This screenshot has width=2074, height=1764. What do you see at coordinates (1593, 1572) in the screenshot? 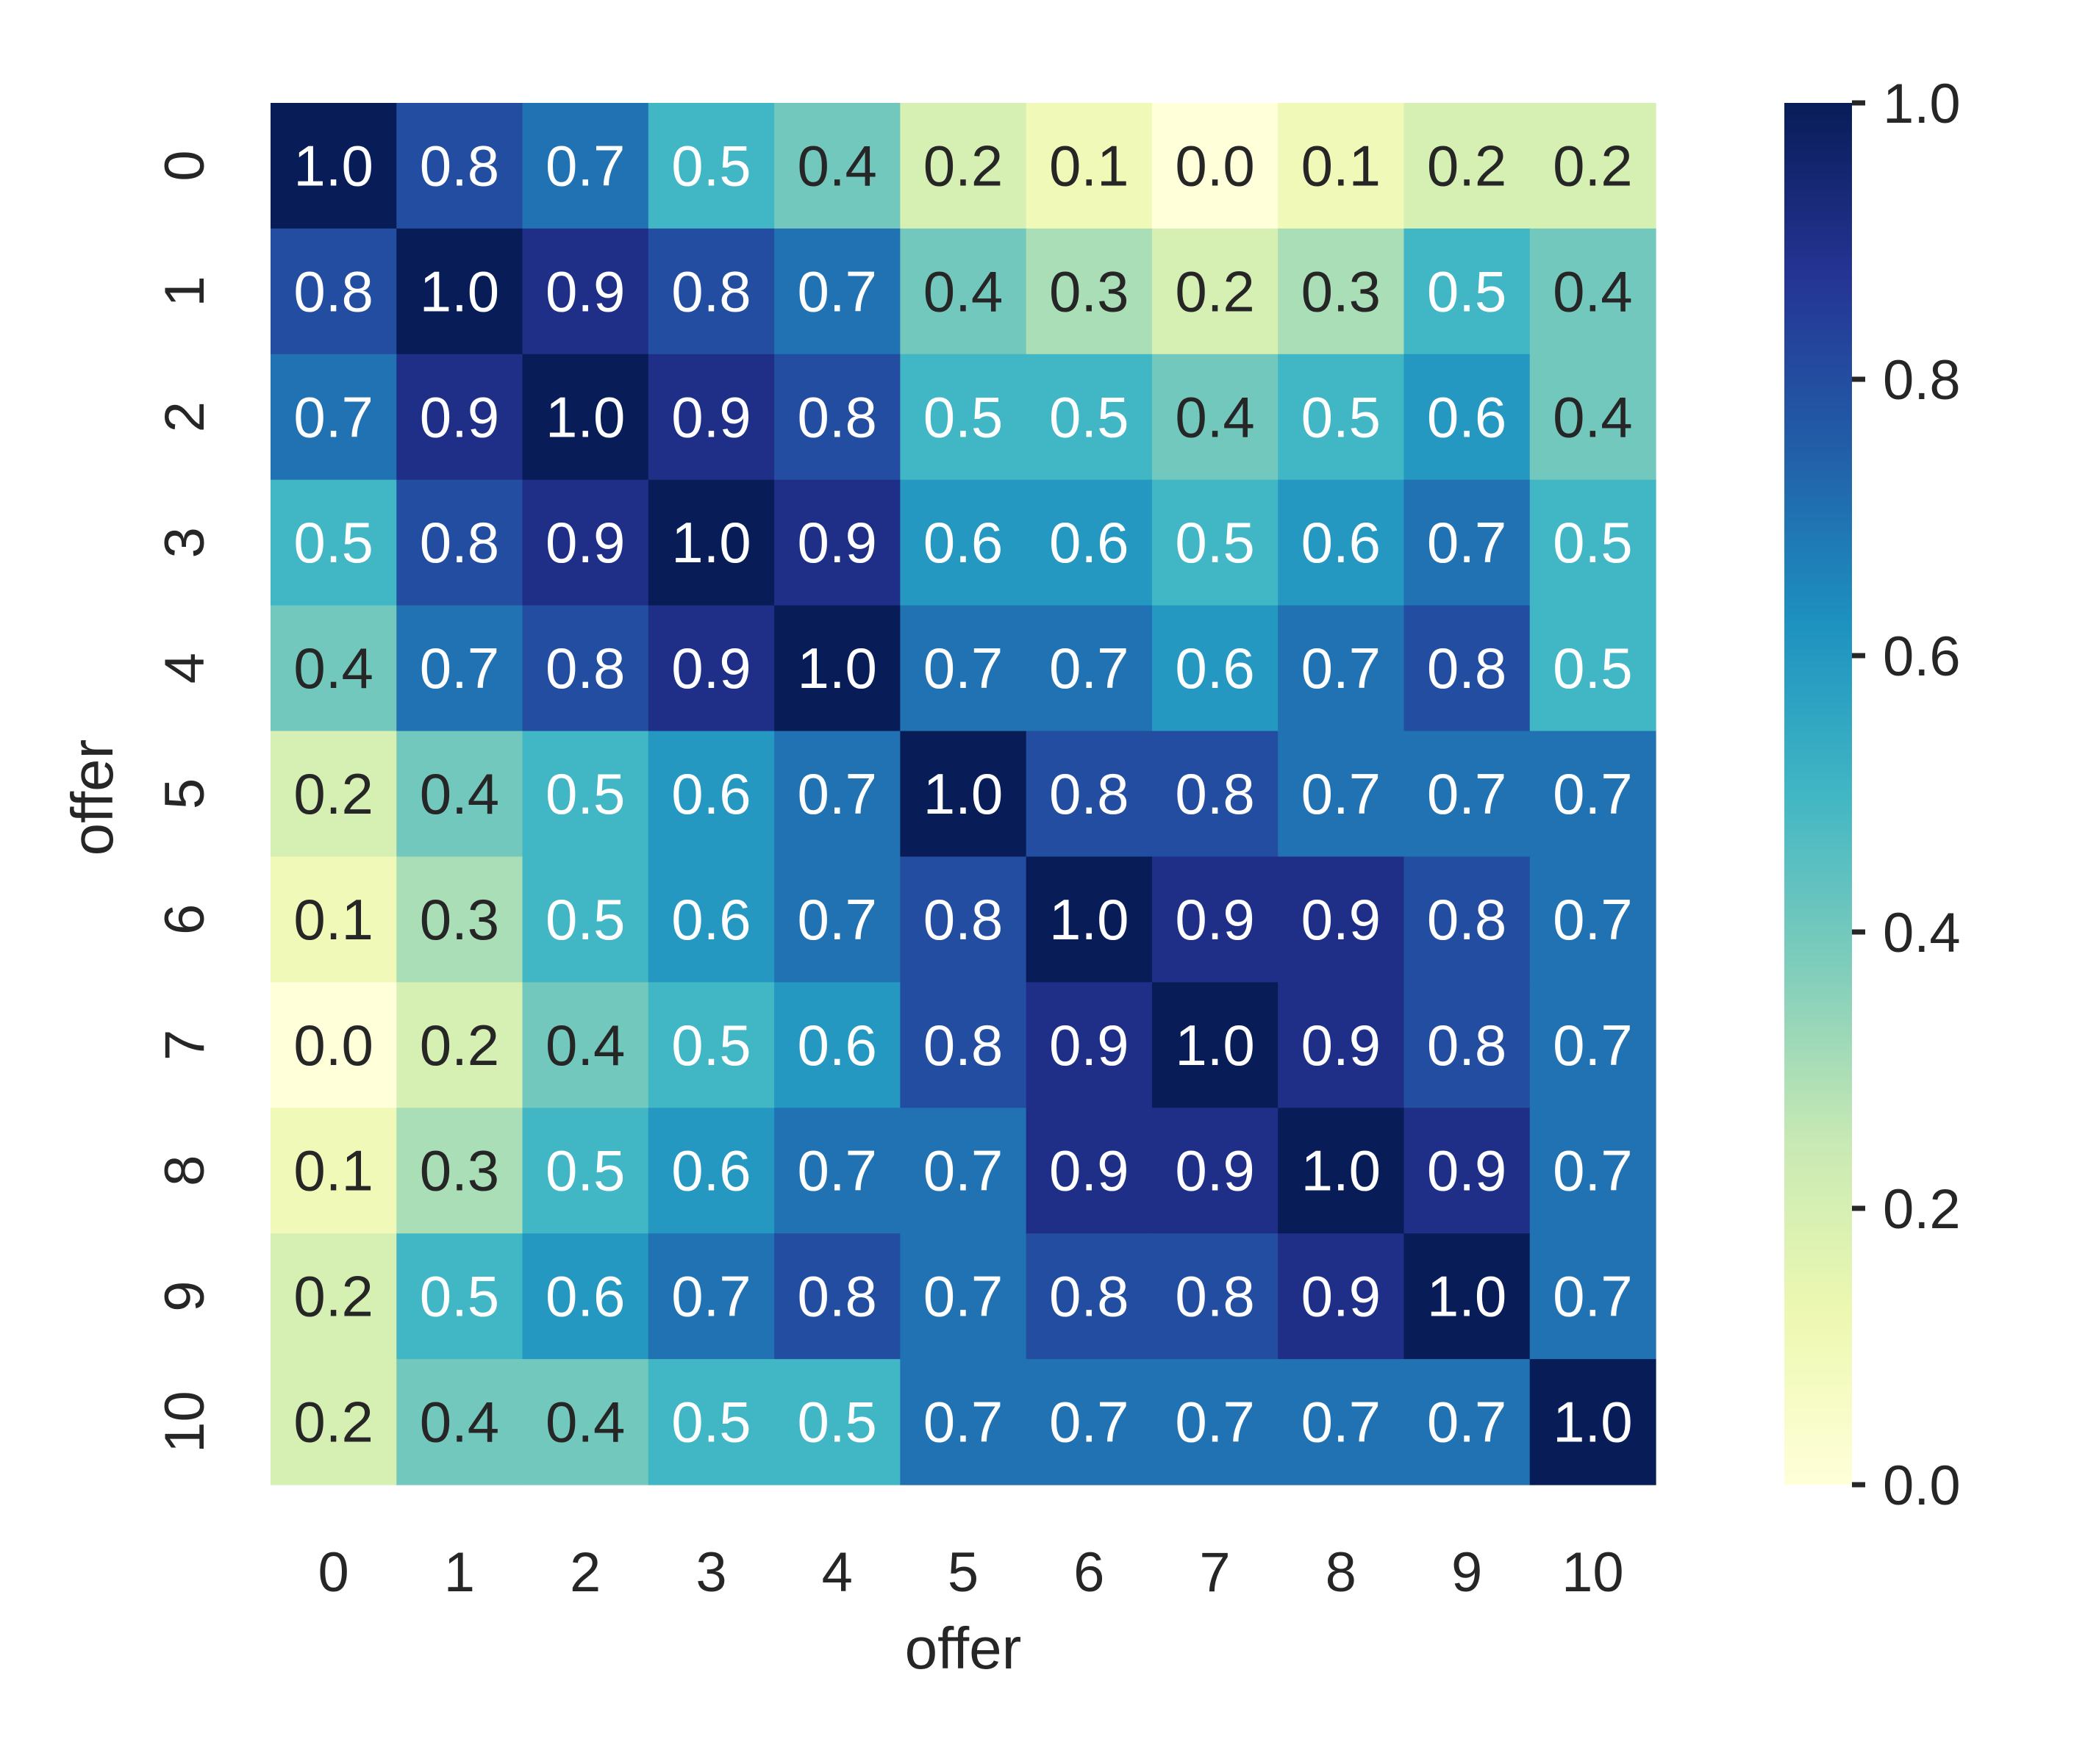
I see `x-tick-label: 10` at bounding box center [1593, 1572].